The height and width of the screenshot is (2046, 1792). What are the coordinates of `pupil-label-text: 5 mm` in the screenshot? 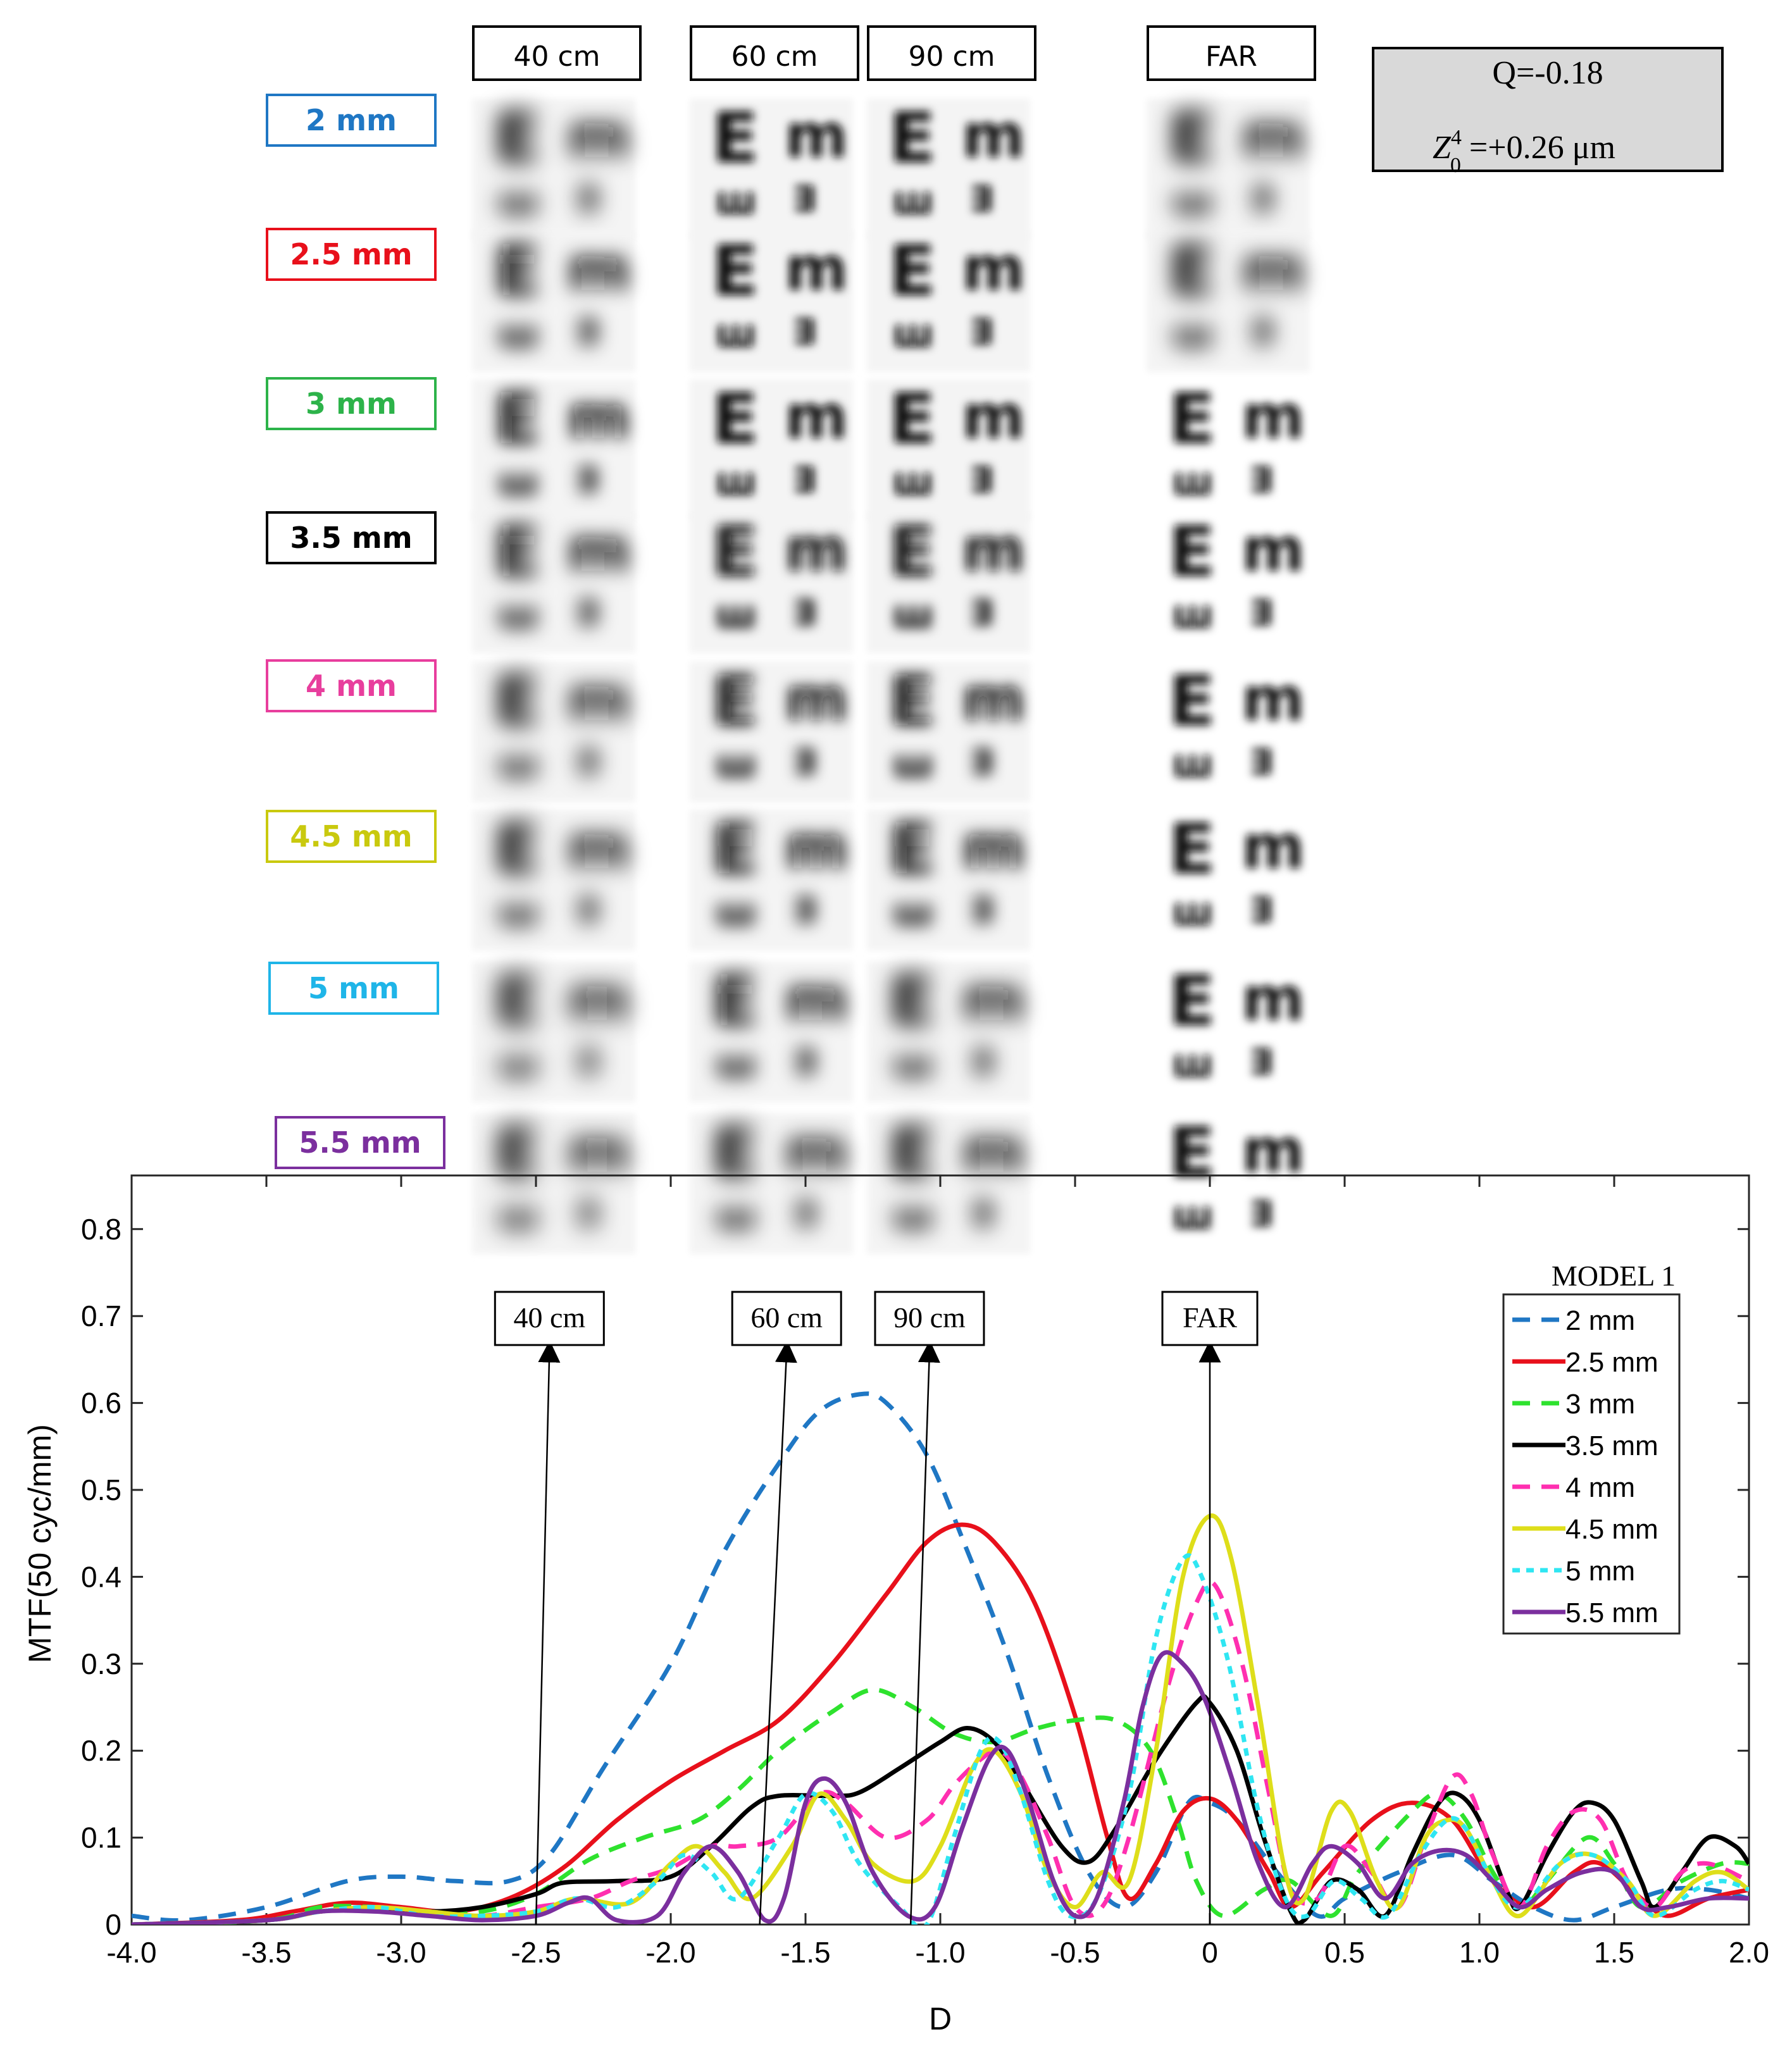 It's located at (354, 988).